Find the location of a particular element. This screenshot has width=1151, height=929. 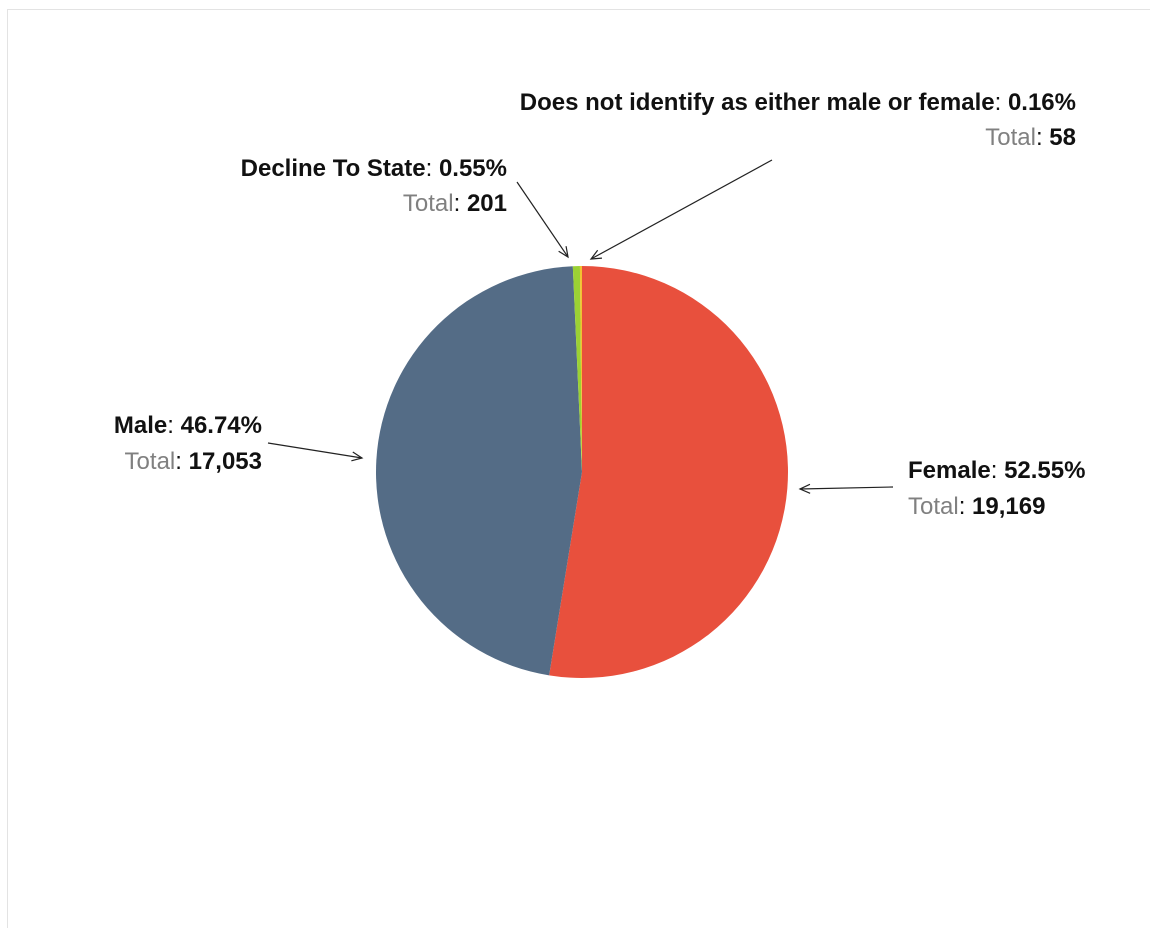

pie-slice-male is located at coordinates (478, 471).